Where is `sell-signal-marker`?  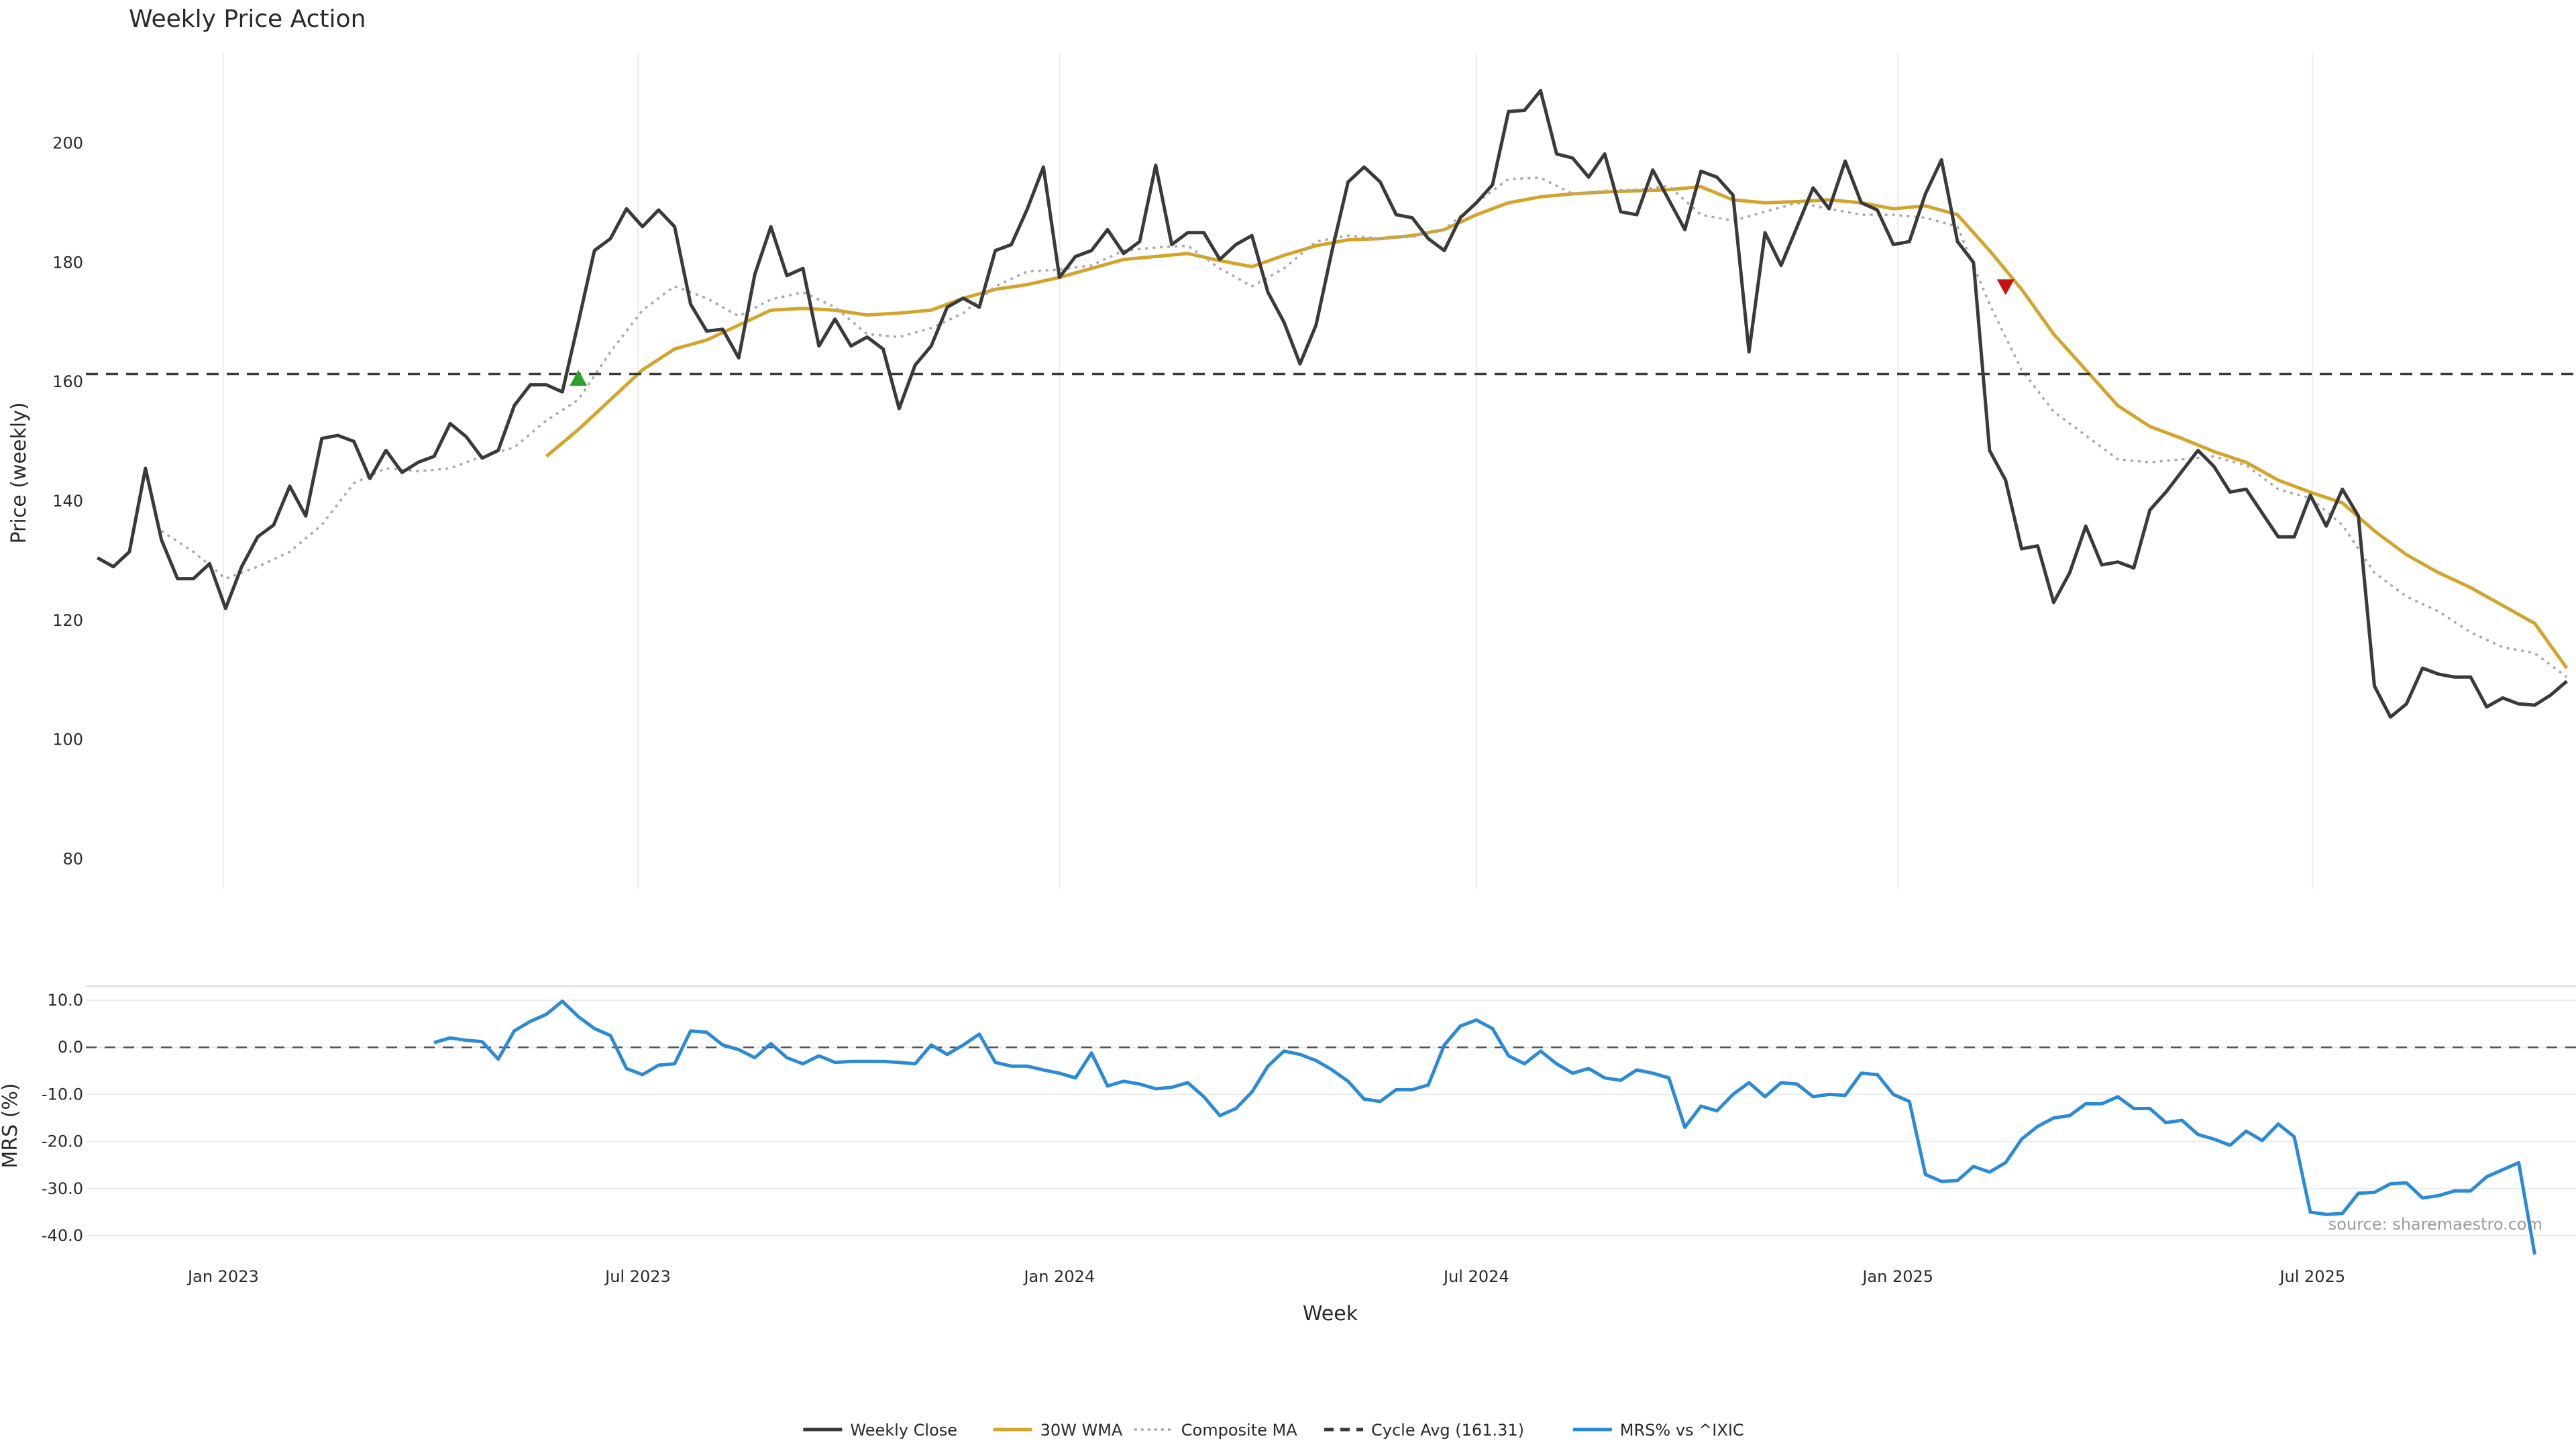 sell-signal-marker is located at coordinates (2005, 287).